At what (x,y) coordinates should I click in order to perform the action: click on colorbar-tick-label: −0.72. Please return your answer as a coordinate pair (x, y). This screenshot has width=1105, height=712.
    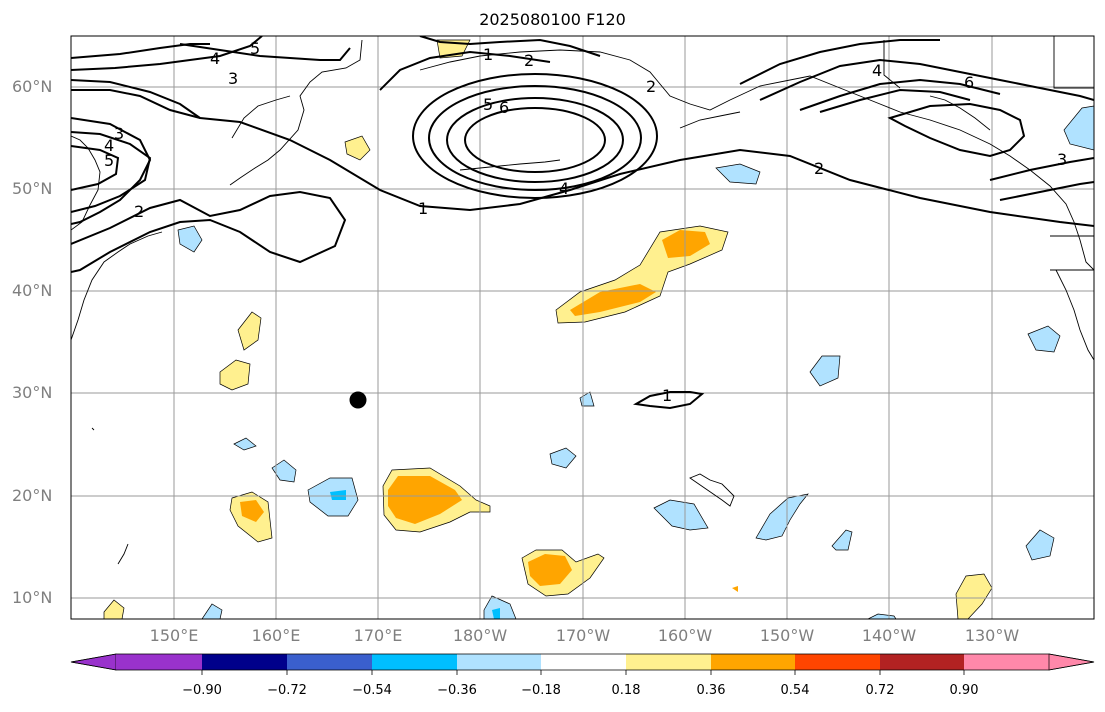
    Looking at the image, I should click on (287, 690).